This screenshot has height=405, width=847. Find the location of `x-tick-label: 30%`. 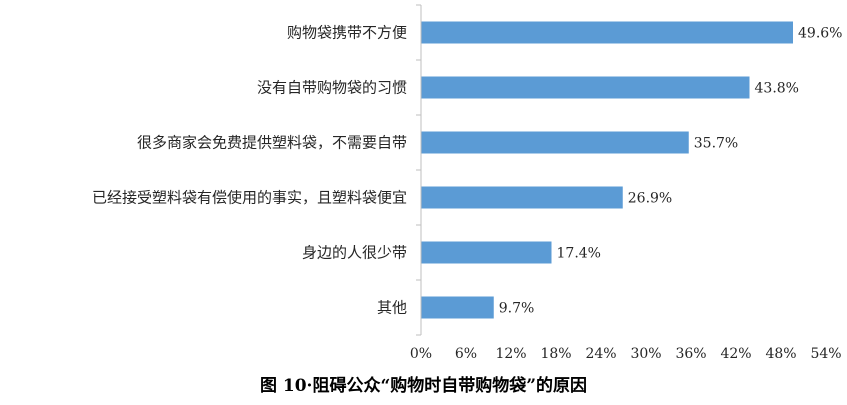

x-tick-label: 30% is located at coordinates (645, 354).